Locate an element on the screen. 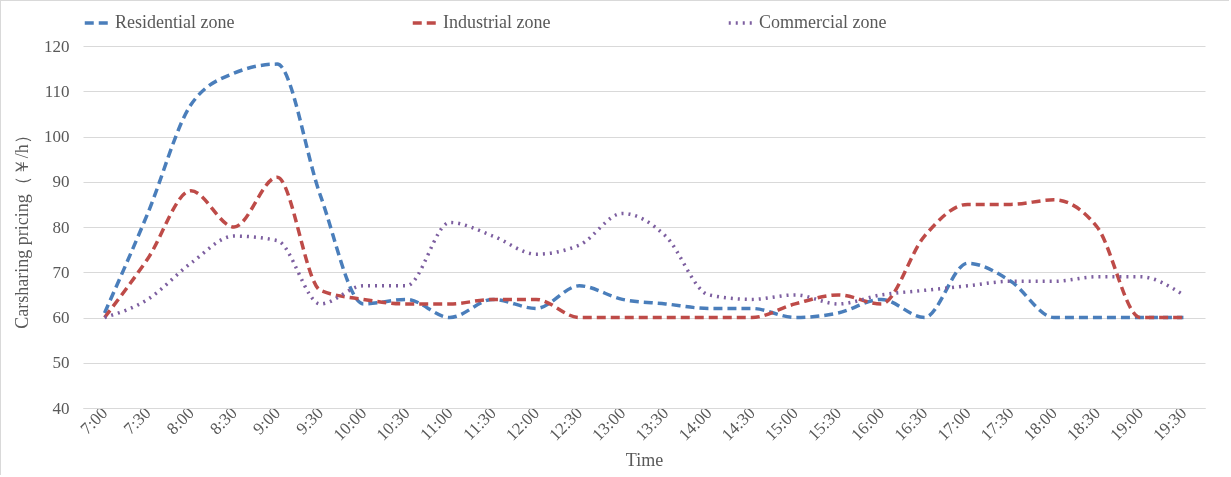  x-tick-label: 7:30 is located at coordinates (137, 421).